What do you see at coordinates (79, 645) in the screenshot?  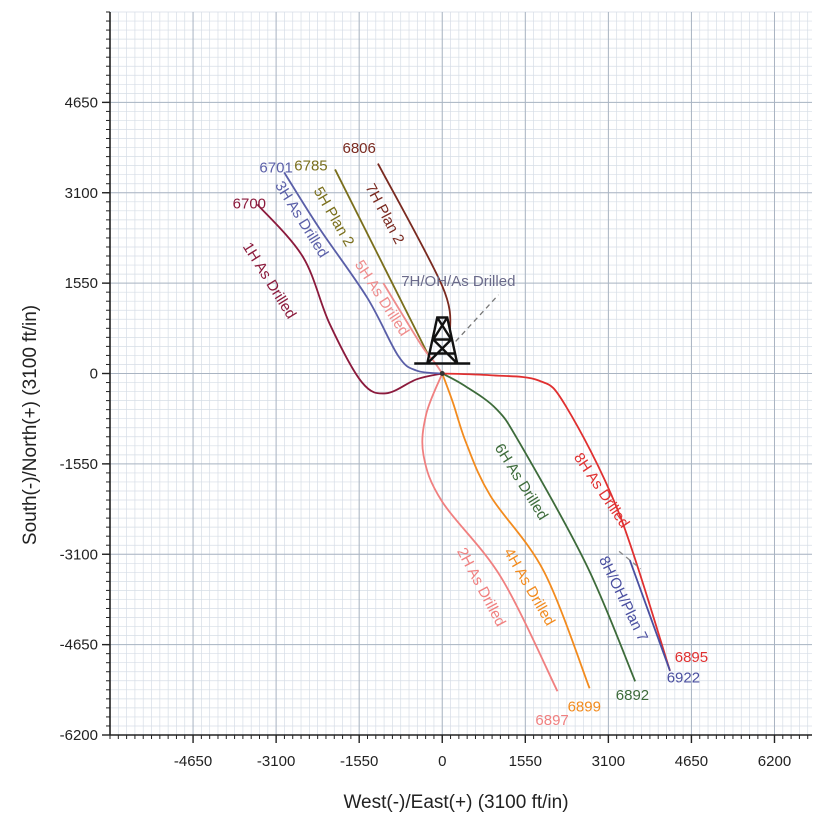 I see `y-tick-label: -4650` at bounding box center [79, 645].